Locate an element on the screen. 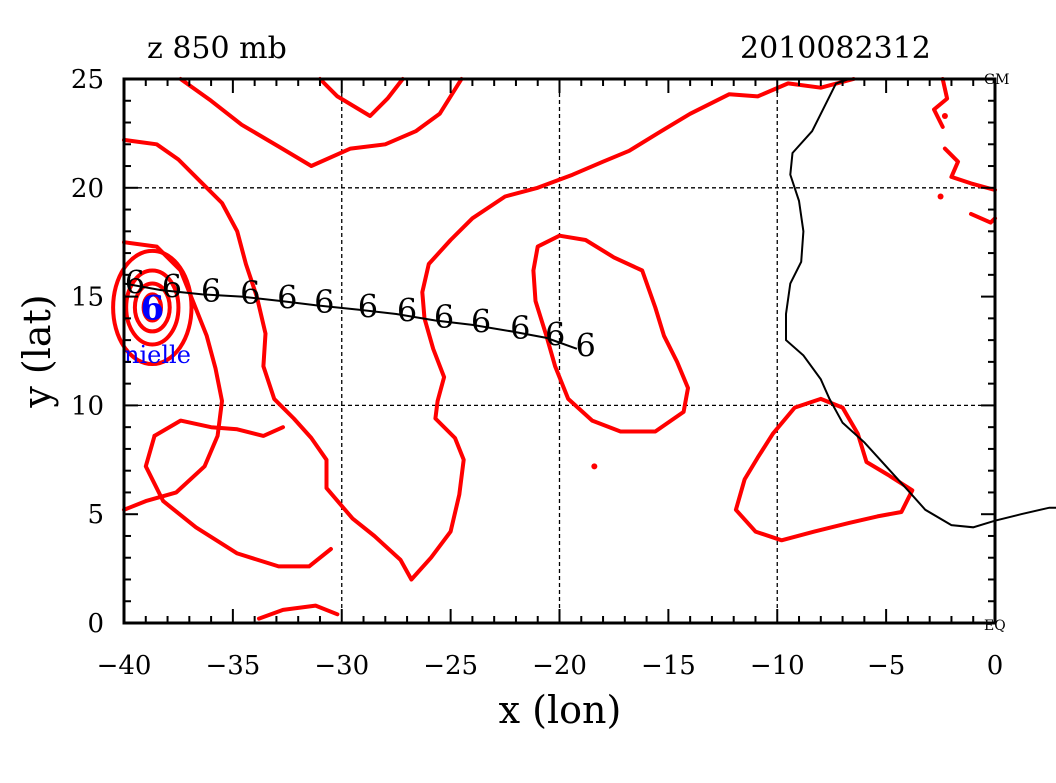 This screenshot has height=783, width=1056. coastline-path is located at coordinates (920, 303).